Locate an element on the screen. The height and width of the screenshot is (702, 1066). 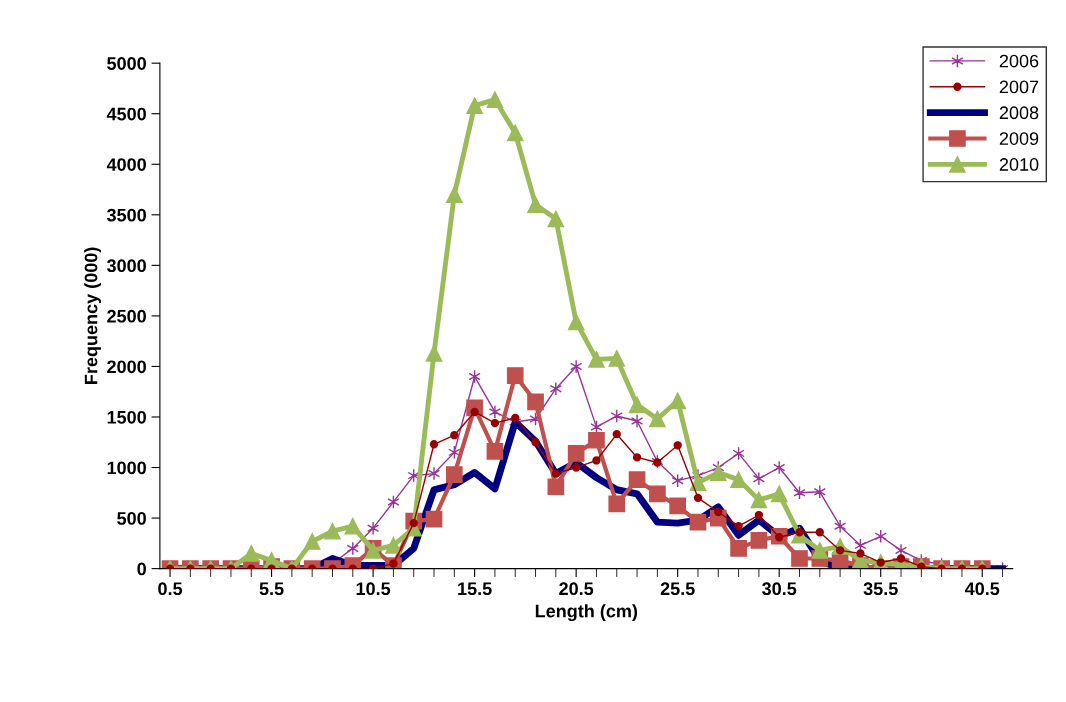
y-axis-title: Frequency (000) is located at coordinates (92, 315).